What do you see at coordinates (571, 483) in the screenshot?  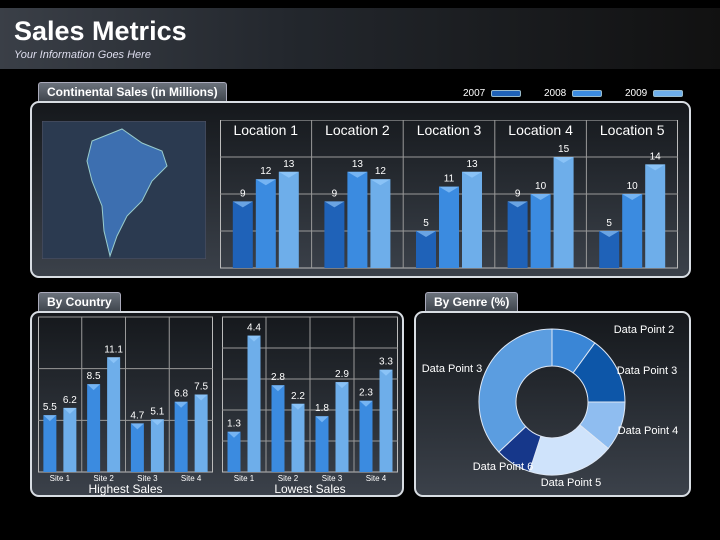 I see `slice-label: Data Point 5` at bounding box center [571, 483].